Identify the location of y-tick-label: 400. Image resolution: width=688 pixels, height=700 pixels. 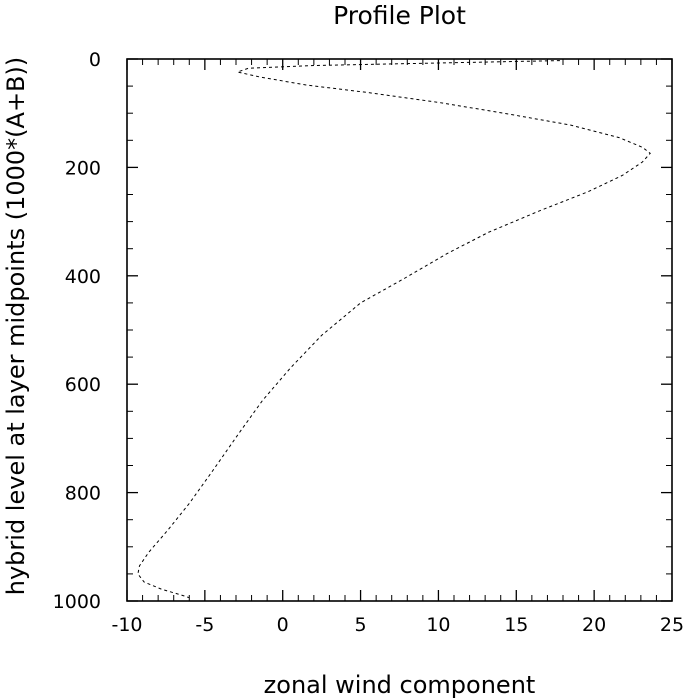
(83, 277).